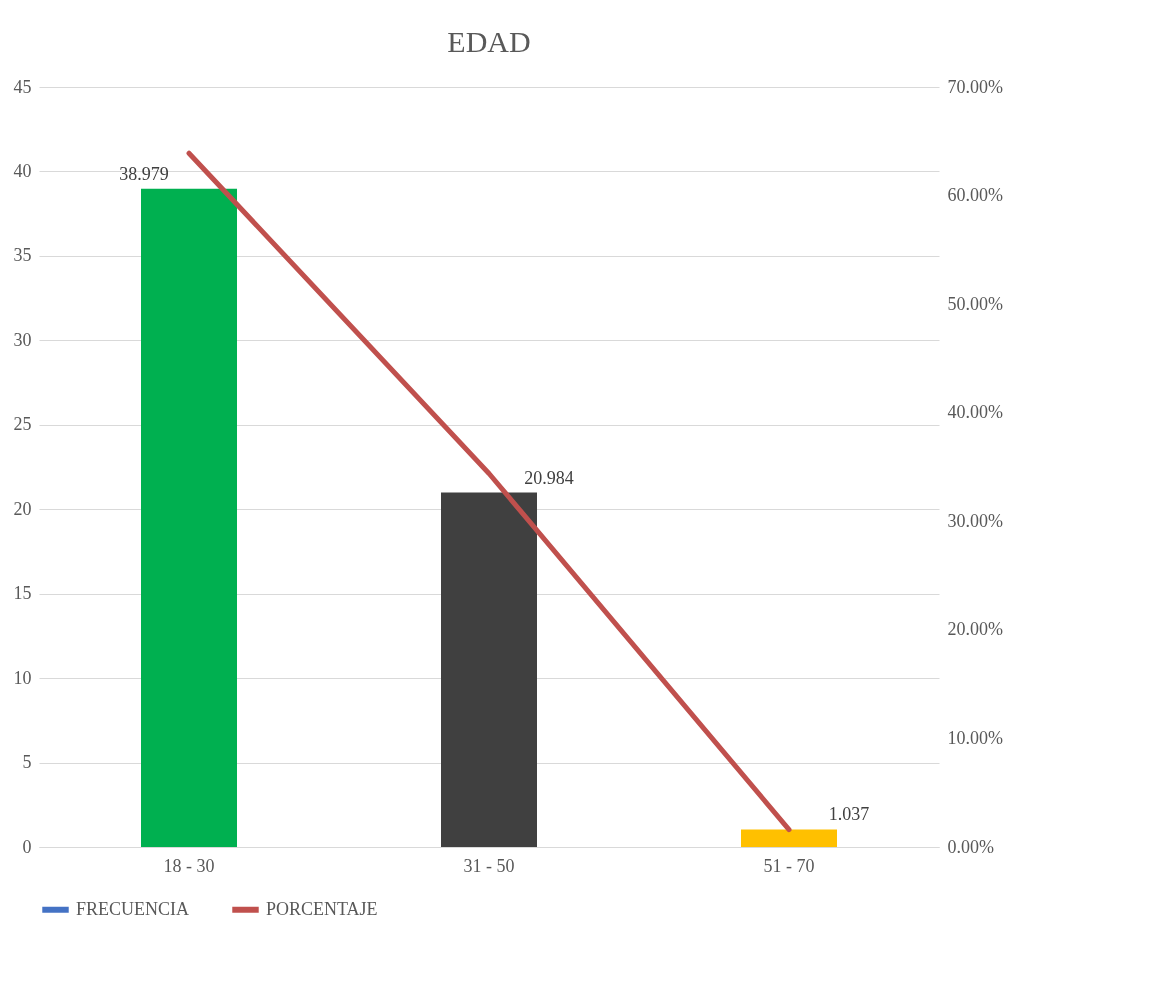  Describe the element at coordinates (975, 86) in the screenshot. I see `y2-tick-label: 70.00%` at that location.